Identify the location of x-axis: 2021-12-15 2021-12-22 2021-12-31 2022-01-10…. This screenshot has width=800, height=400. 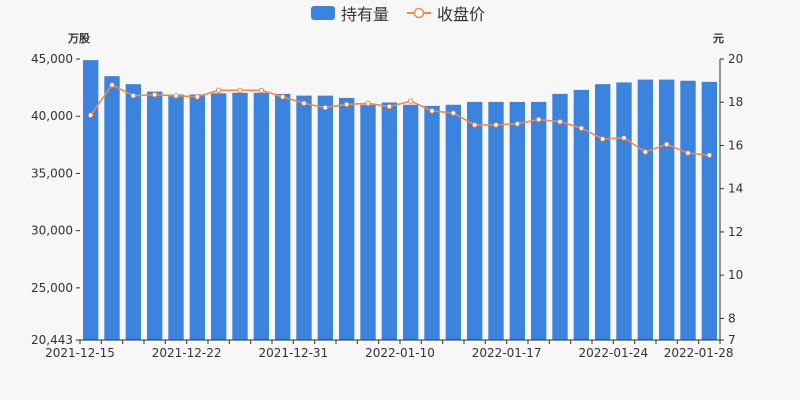
(389, 349).